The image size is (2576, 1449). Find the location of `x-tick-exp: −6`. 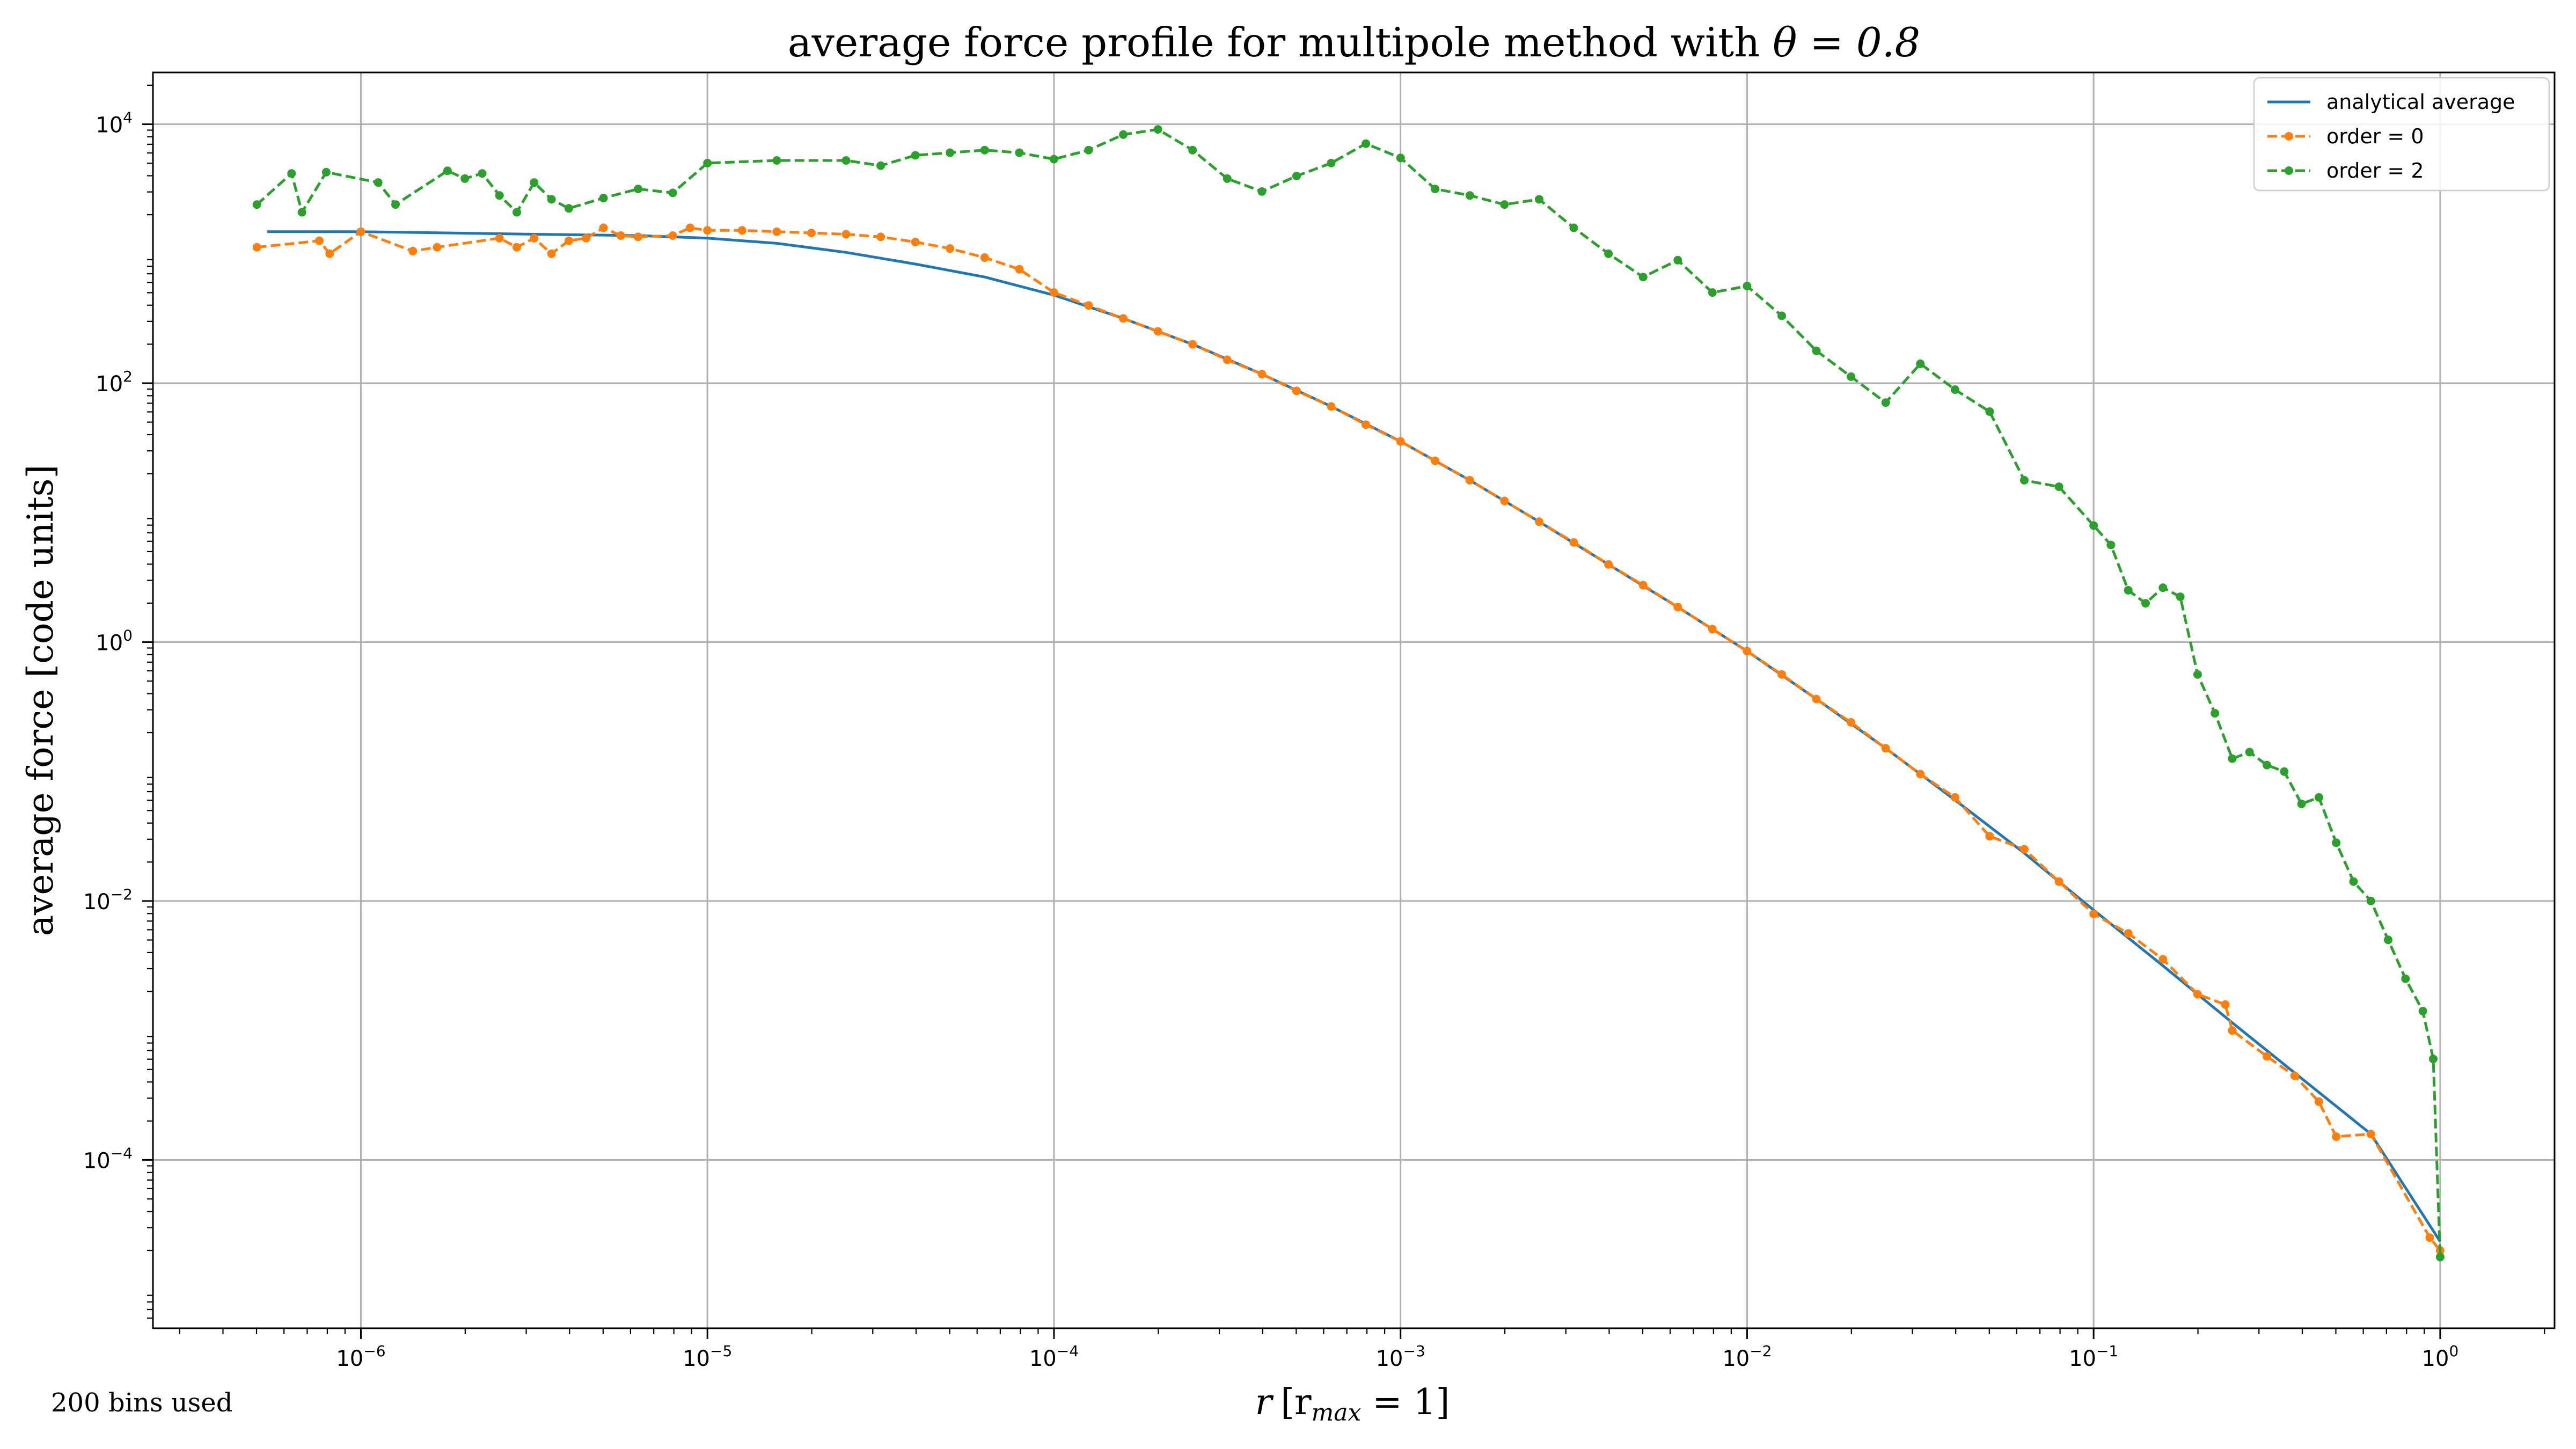

x-tick-exp: −6 is located at coordinates (374, 1351).